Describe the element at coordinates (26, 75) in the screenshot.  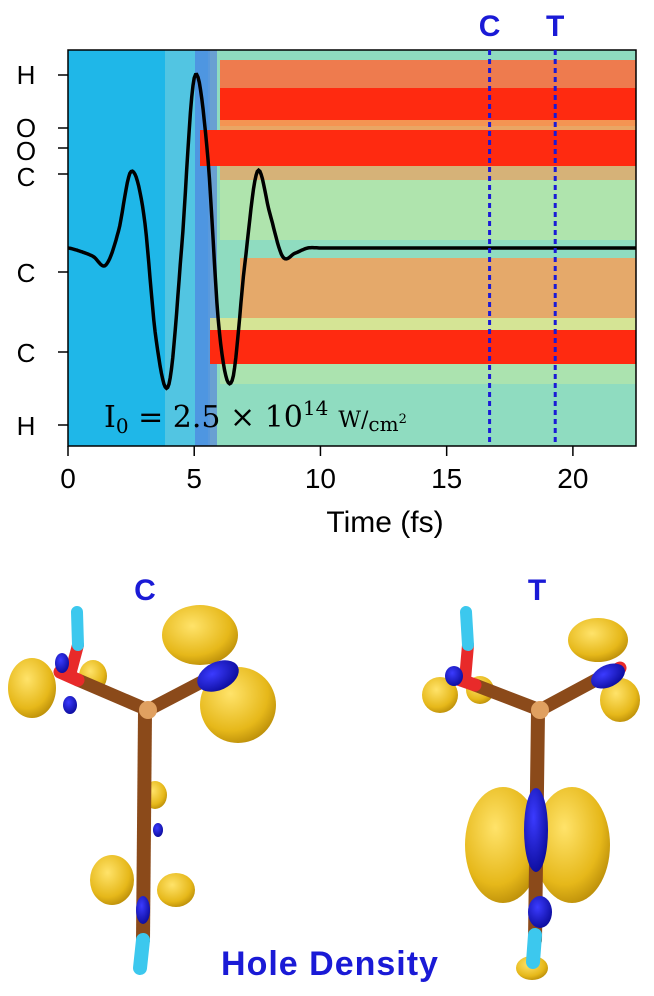
I see `y-tick-label-h-top: H` at that location.